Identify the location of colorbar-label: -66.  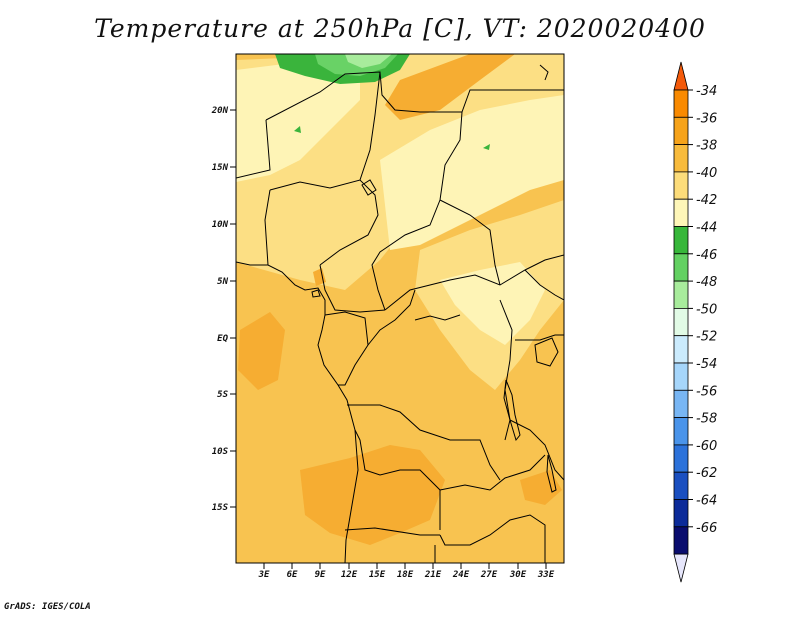
(706, 528).